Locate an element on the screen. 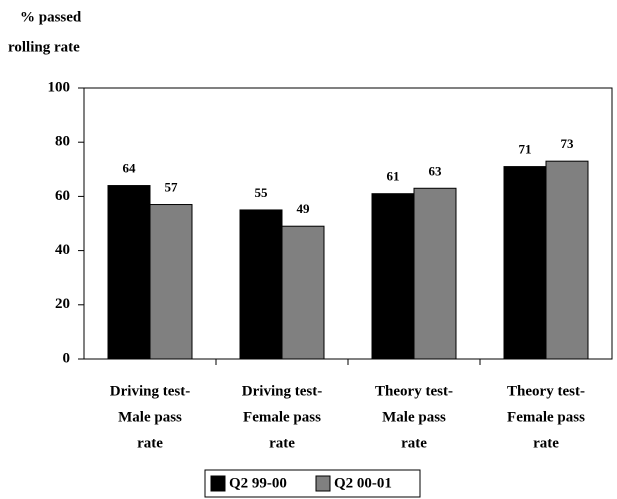 The width and height of the screenshot is (617, 499). y-tick-label: 60 is located at coordinates (62, 196).